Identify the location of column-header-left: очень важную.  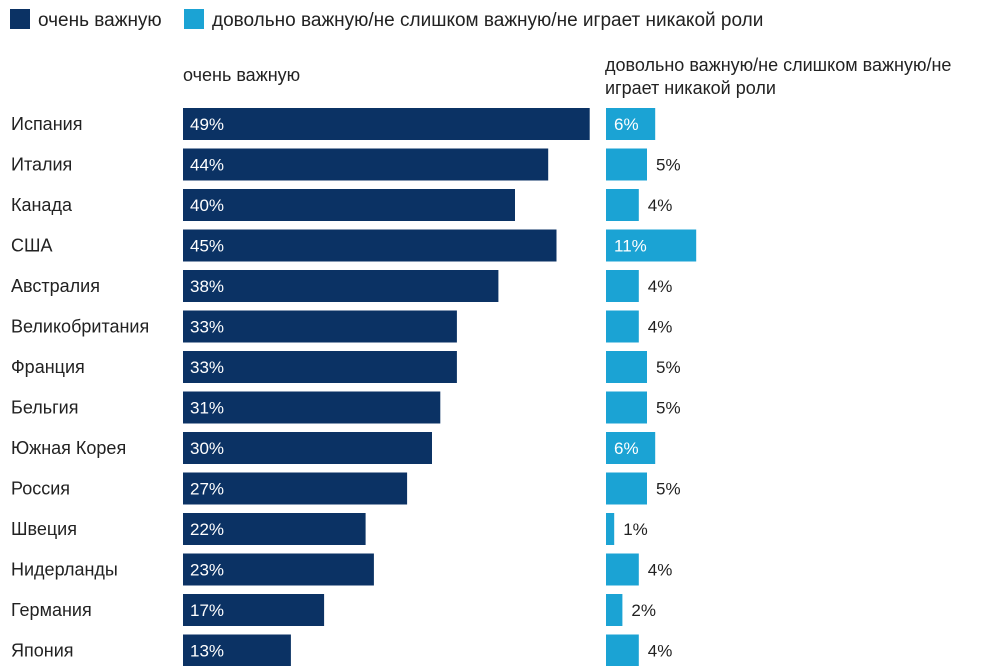
(241, 75).